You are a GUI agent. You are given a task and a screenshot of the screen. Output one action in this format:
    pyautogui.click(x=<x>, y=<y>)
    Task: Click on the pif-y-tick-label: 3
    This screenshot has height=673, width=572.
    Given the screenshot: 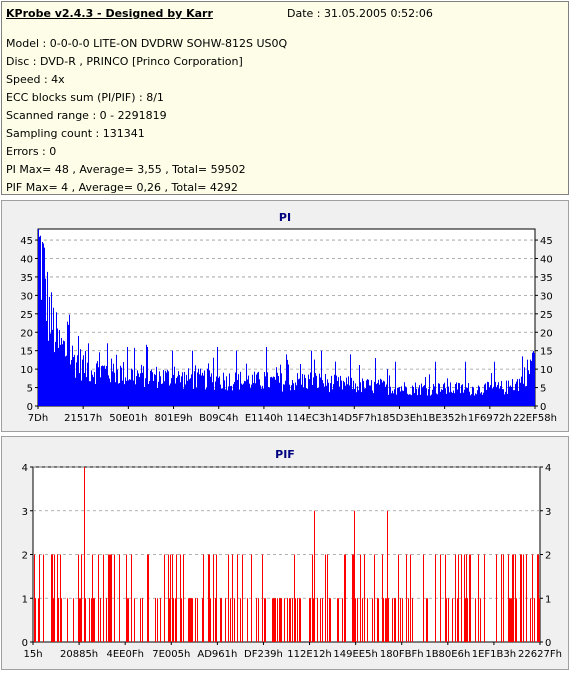 What is the action you would take?
    pyautogui.click(x=25, y=512)
    